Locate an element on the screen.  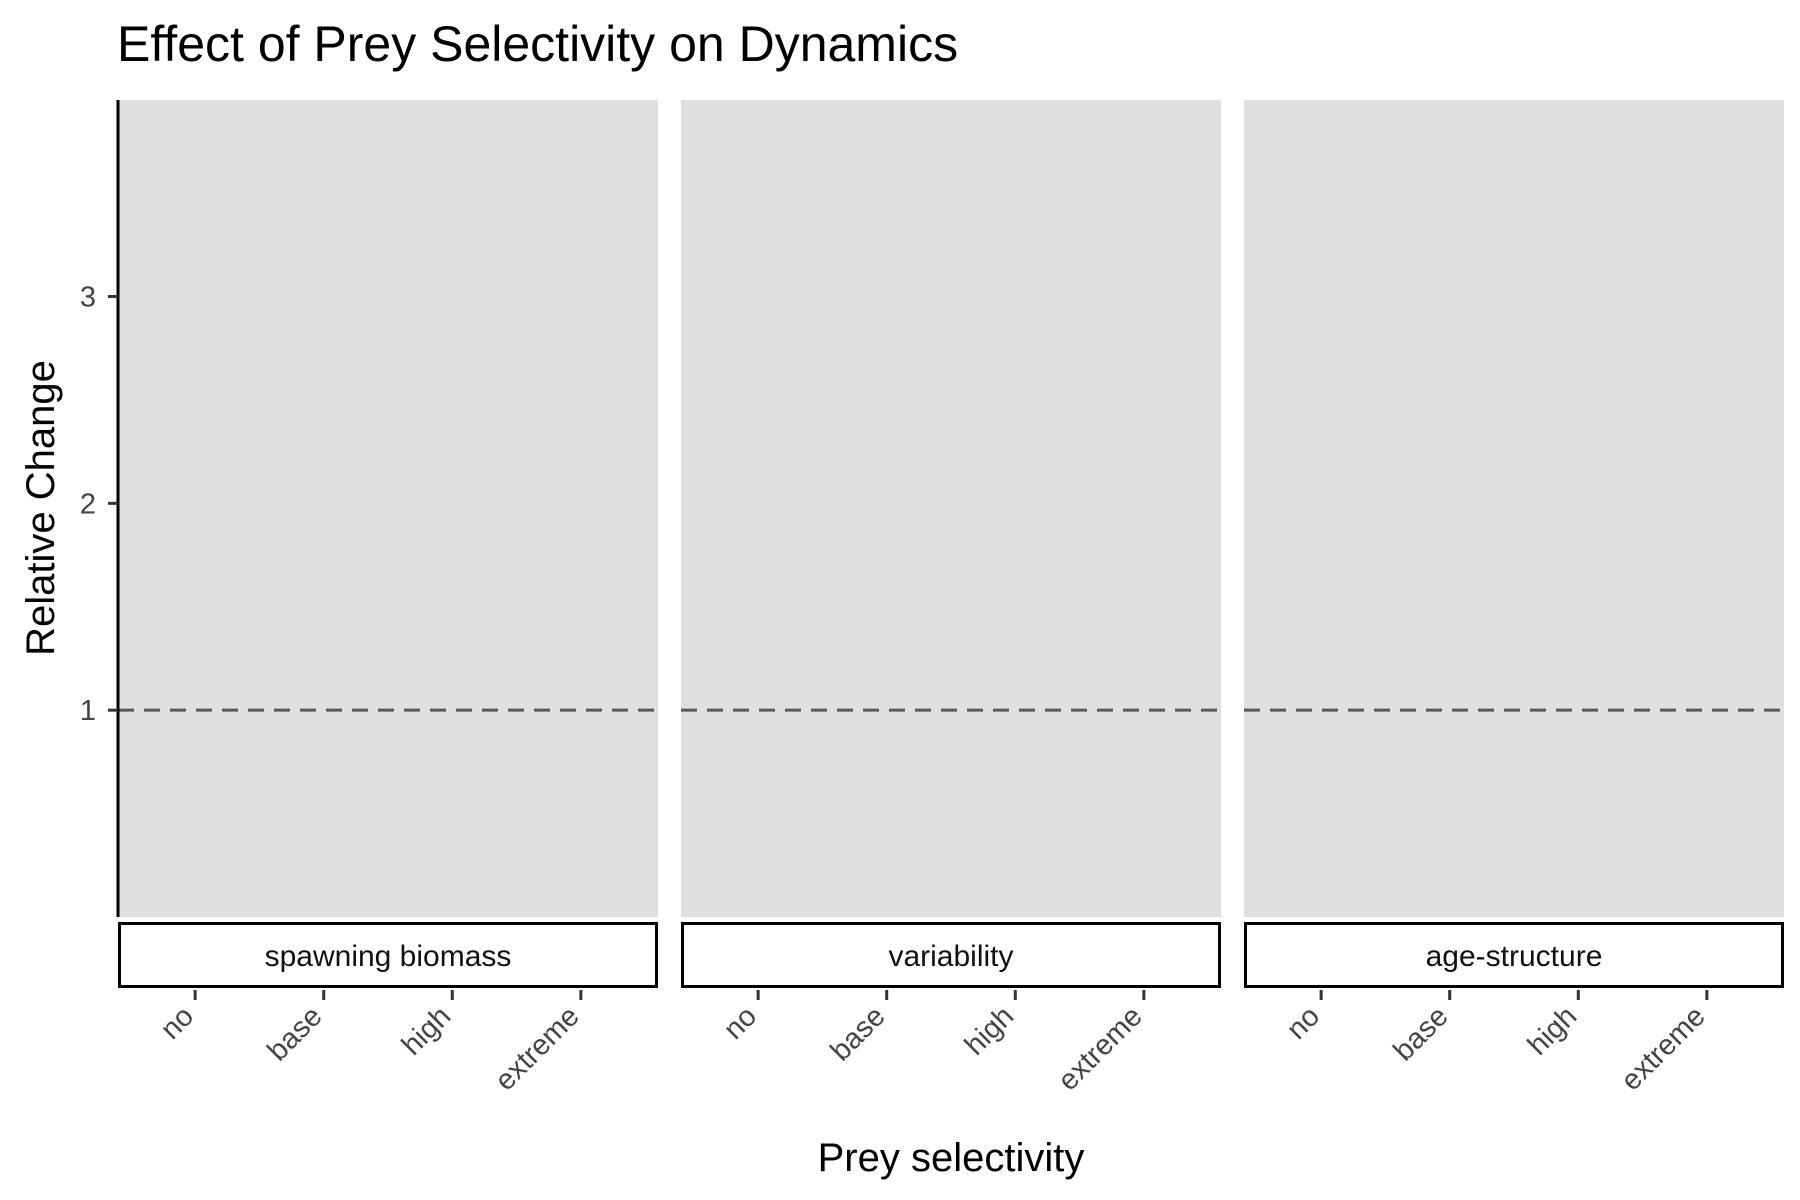
x-axis-title: Prey selectivity is located at coordinates (951, 1158).